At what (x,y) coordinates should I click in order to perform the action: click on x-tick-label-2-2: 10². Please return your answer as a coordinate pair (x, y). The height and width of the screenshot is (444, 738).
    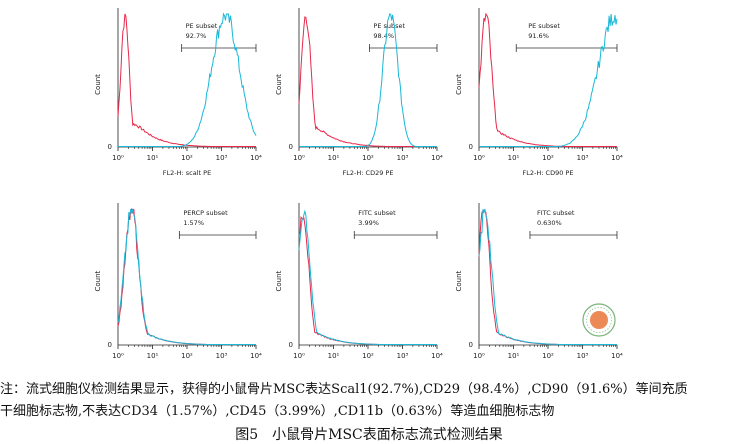
    Looking at the image, I should click on (548, 158).